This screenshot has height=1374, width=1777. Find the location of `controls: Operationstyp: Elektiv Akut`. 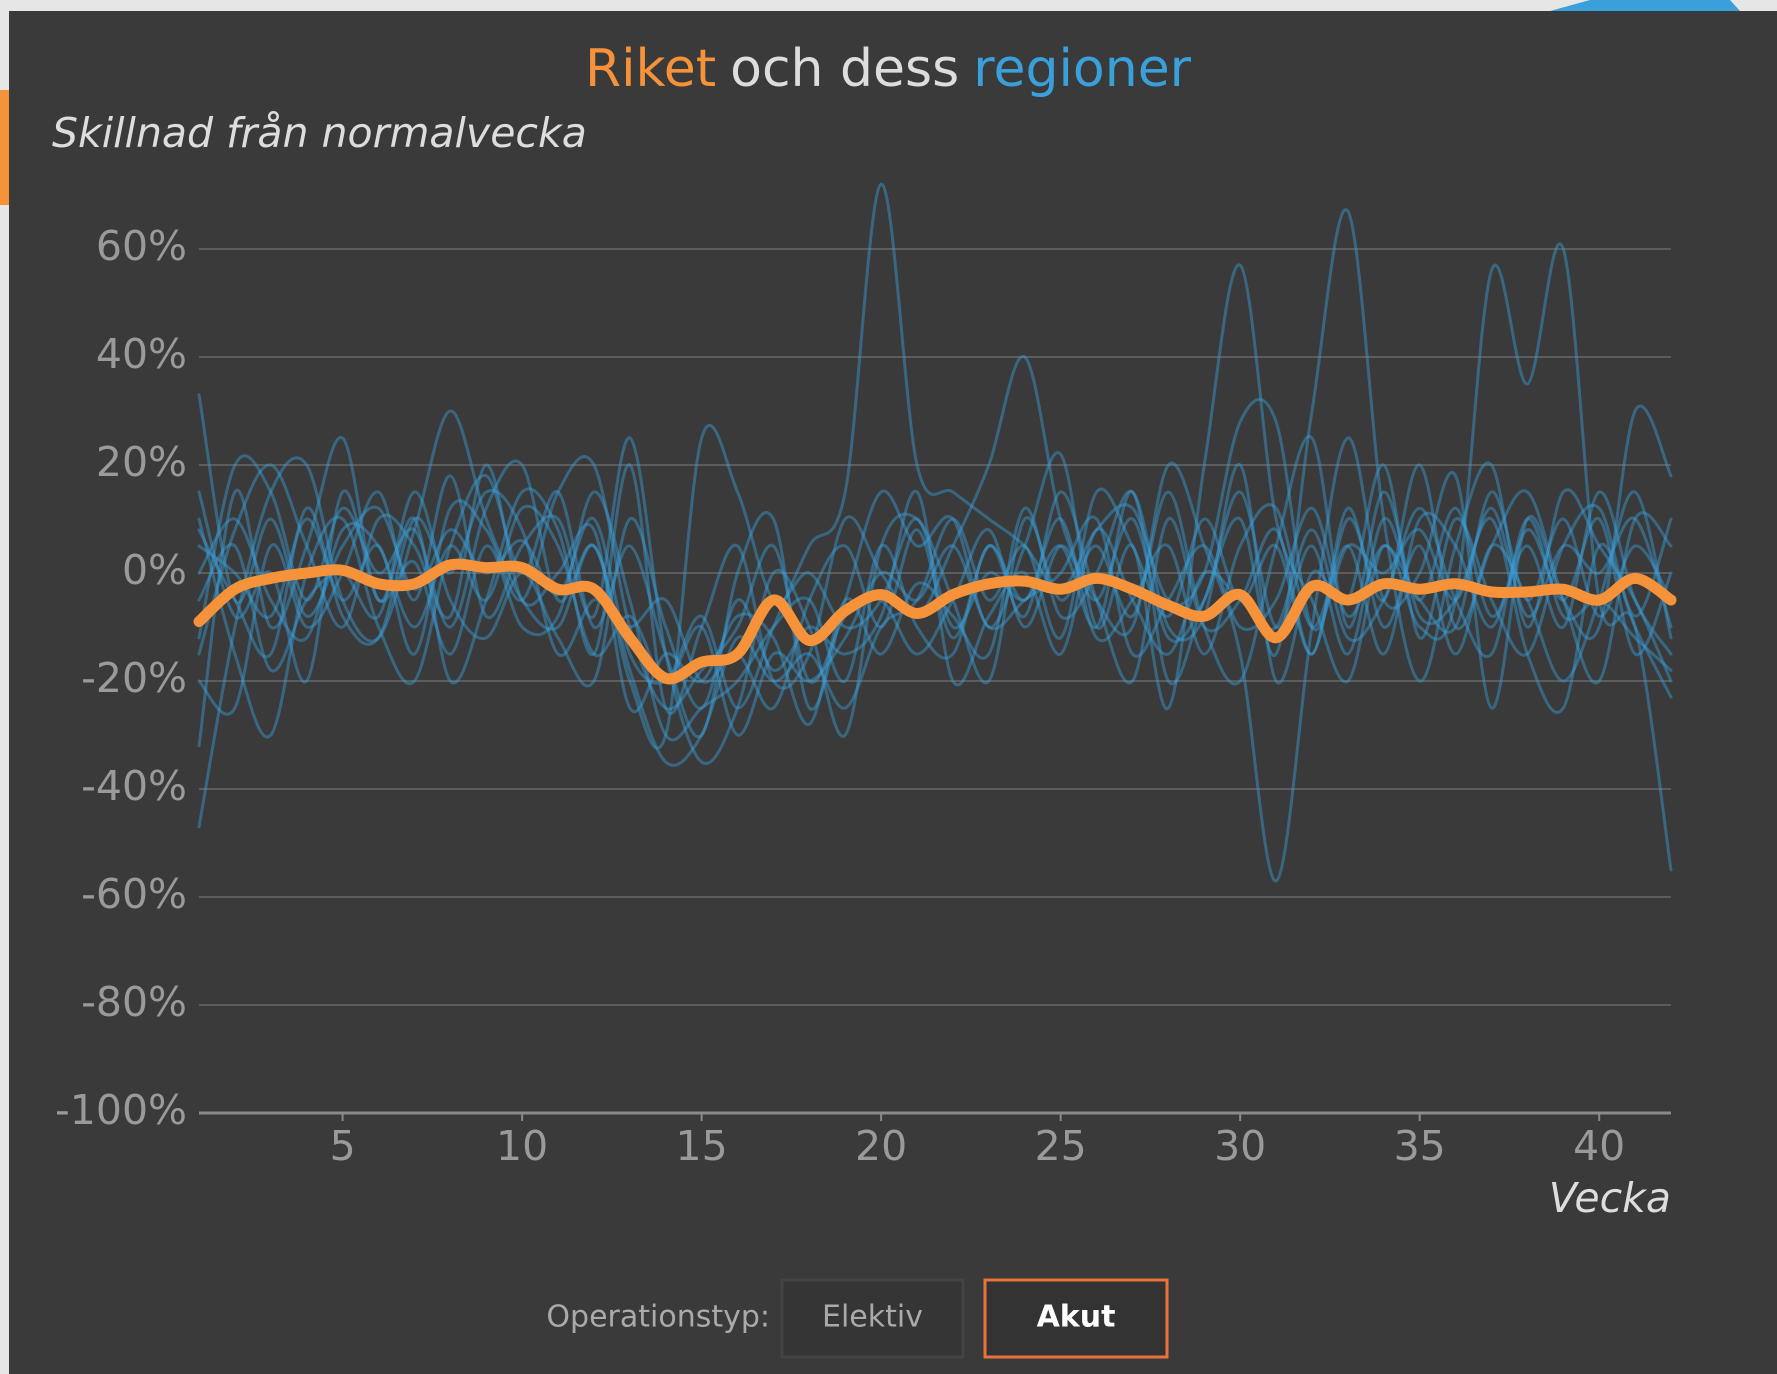

controls: Operationstyp: Elektiv Akut is located at coordinates (857, 1318).